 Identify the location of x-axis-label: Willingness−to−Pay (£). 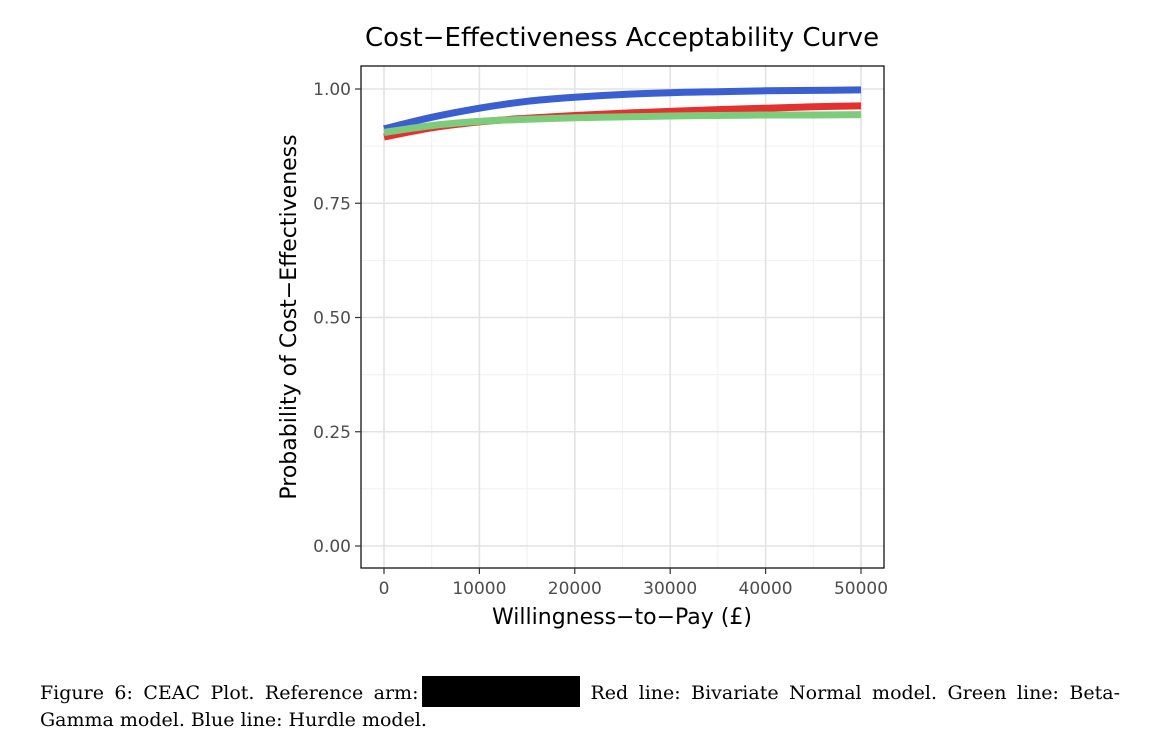
(622, 617).